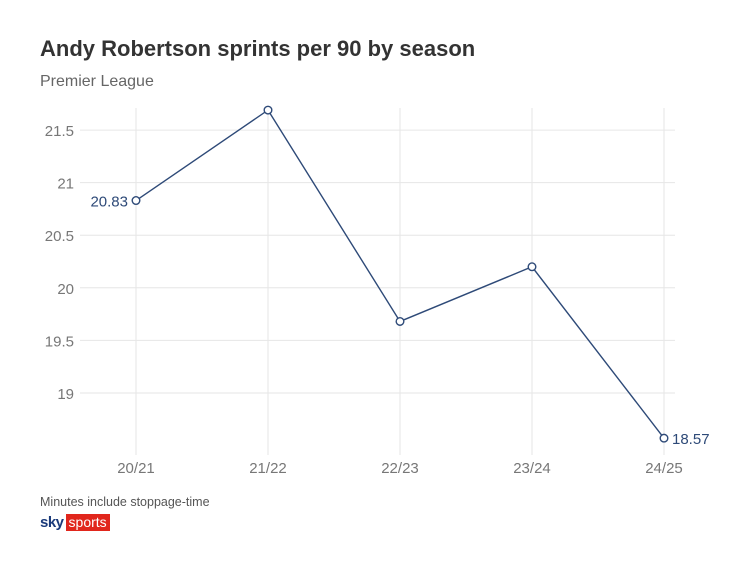  I want to click on logo-sky: sky, so click(52, 522).